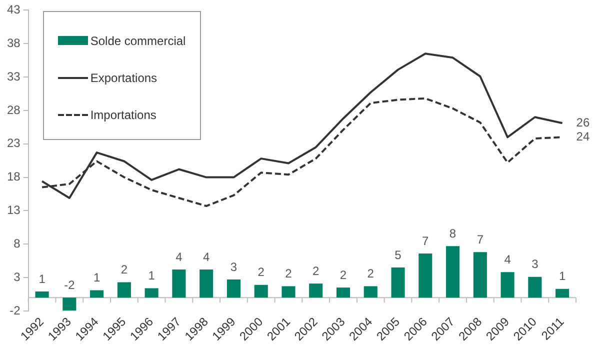 This screenshot has height=348, width=606. What do you see at coordinates (138, 41) in the screenshot?
I see `legend-label: Solde commercial` at bounding box center [138, 41].